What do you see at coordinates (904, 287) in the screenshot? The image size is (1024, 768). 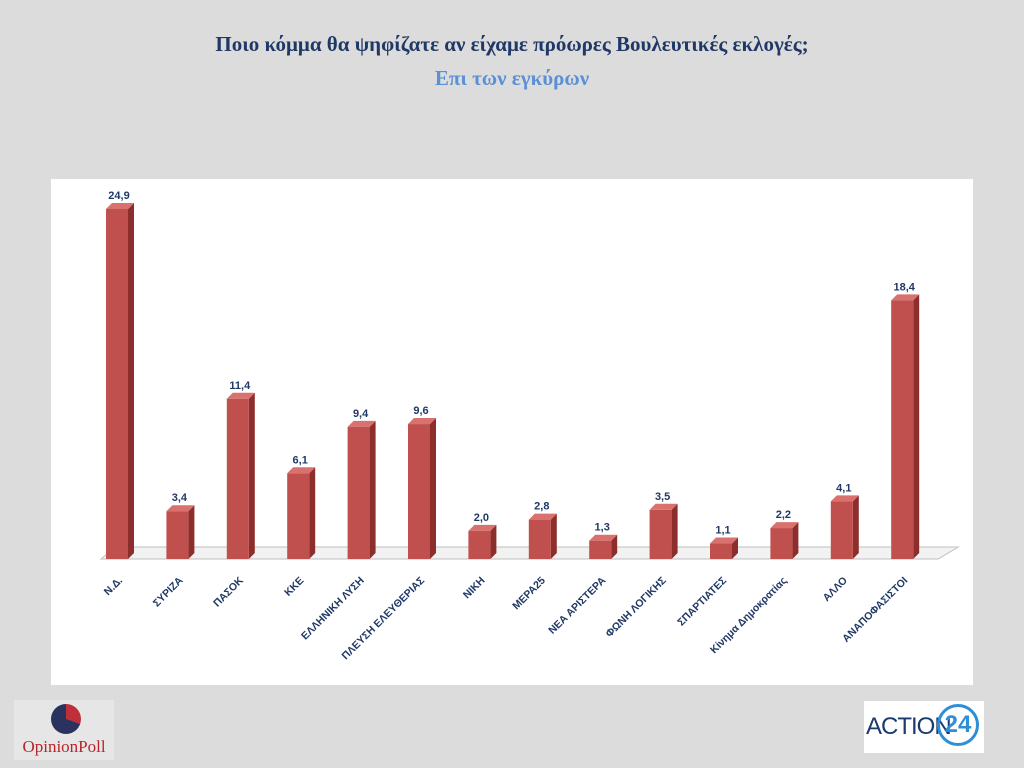 I see `data-label: 18,4` at bounding box center [904, 287].